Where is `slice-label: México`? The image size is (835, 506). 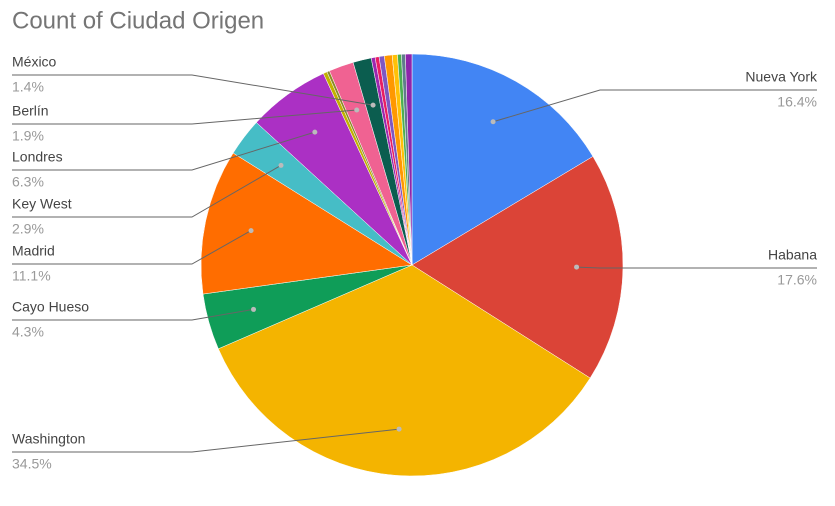 slice-label: México is located at coordinates (34, 62).